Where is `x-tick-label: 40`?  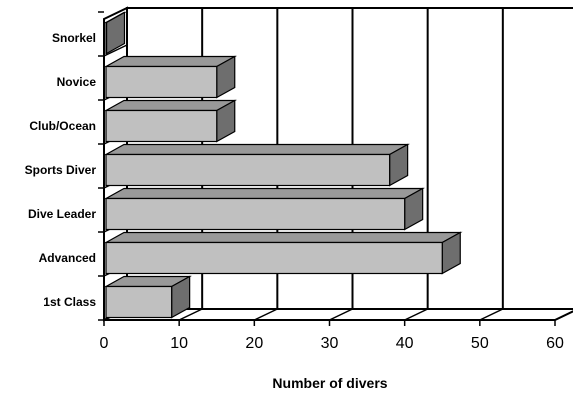 x-tick-label: 40 is located at coordinates (405, 343).